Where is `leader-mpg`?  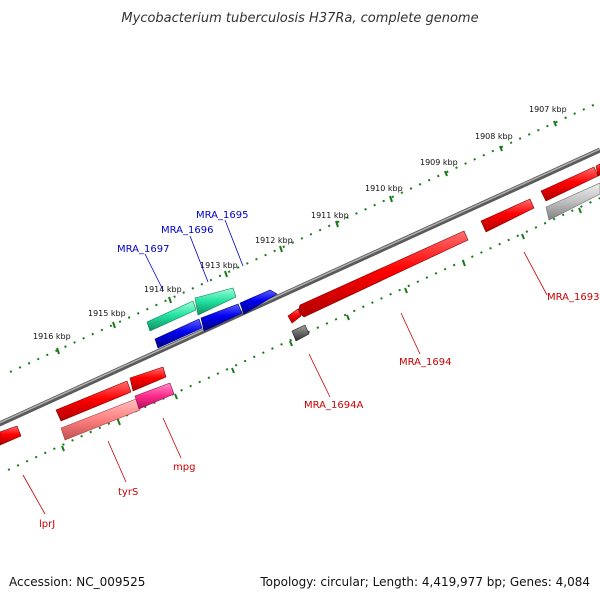
leader-mpg is located at coordinates (172, 438).